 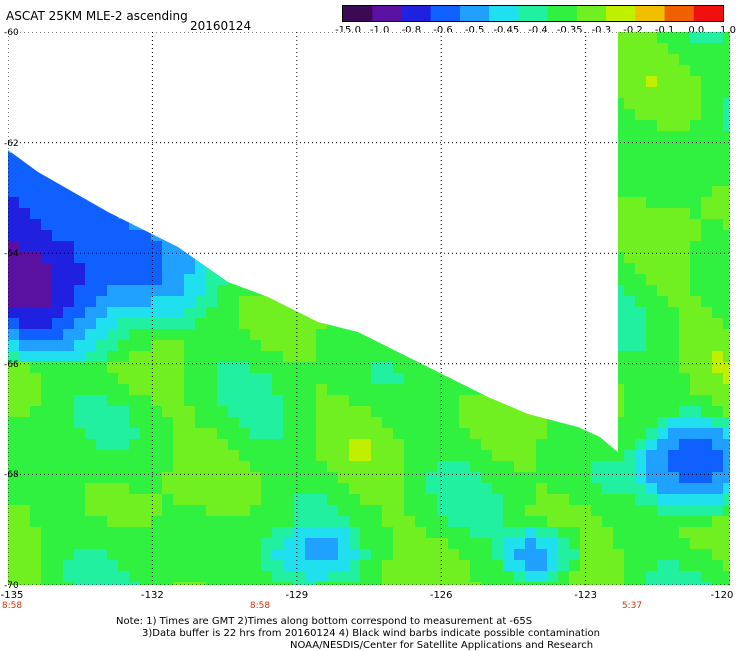 I want to click on longitude-label: -126, so click(x=441, y=595).